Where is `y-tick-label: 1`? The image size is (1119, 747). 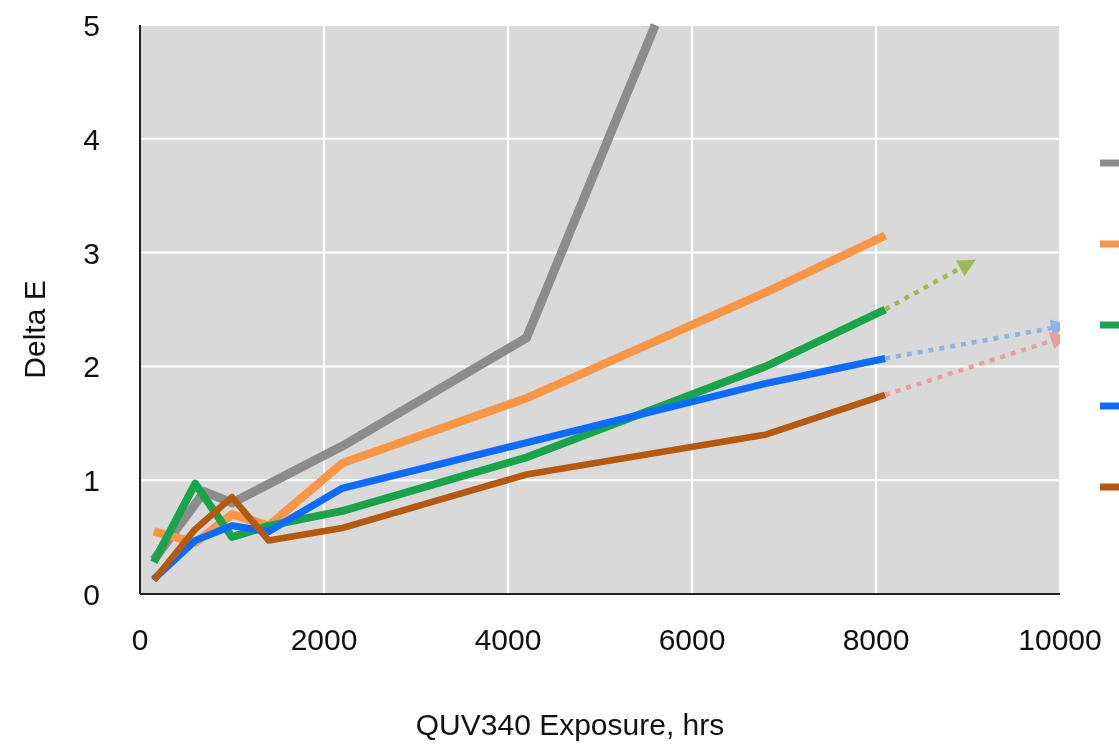 y-tick-label: 1 is located at coordinates (91, 481).